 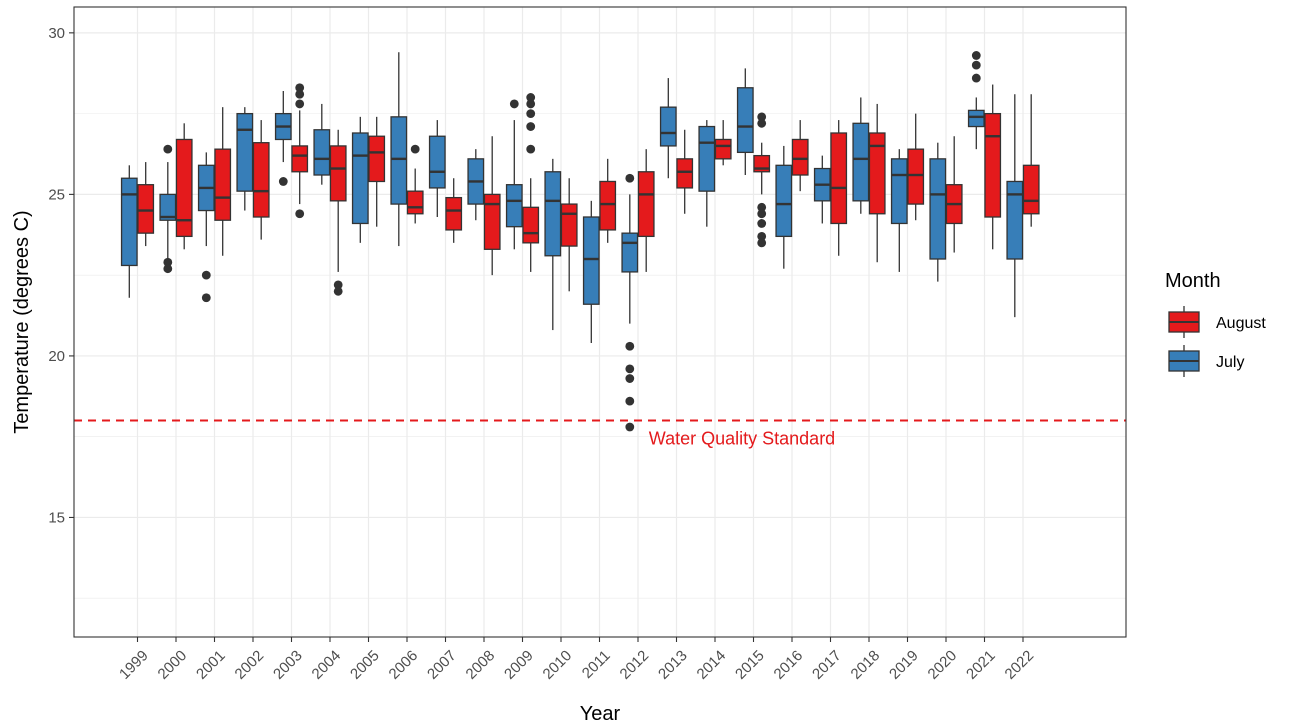 What do you see at coordinates (1241, 323) in the screenshot?
I see `legend-label: August` at bounding box center [1241, 323].